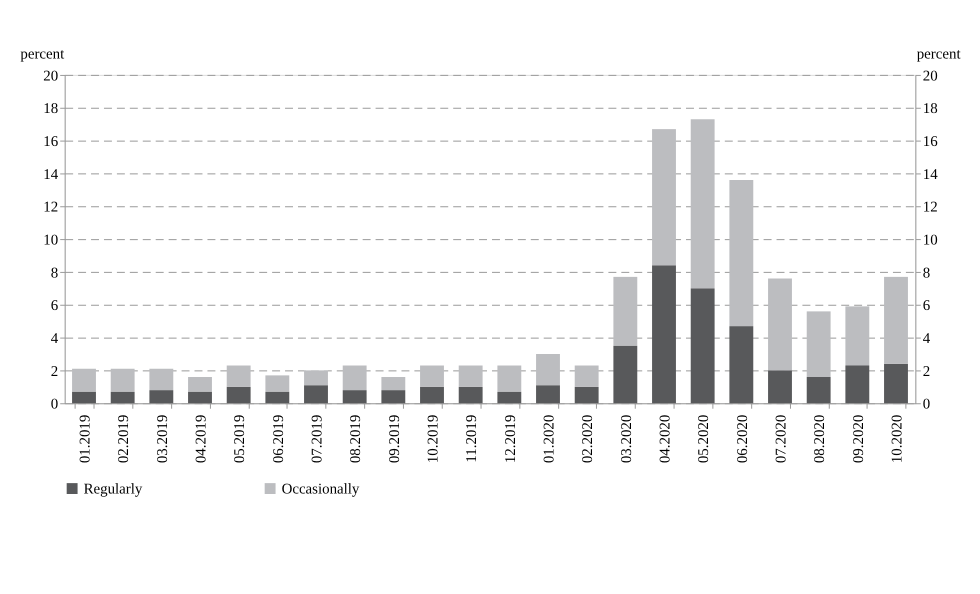 This screenshot has height=594, width=980. I want to click on x-tick-label: 10.2019, so click(433, 439).